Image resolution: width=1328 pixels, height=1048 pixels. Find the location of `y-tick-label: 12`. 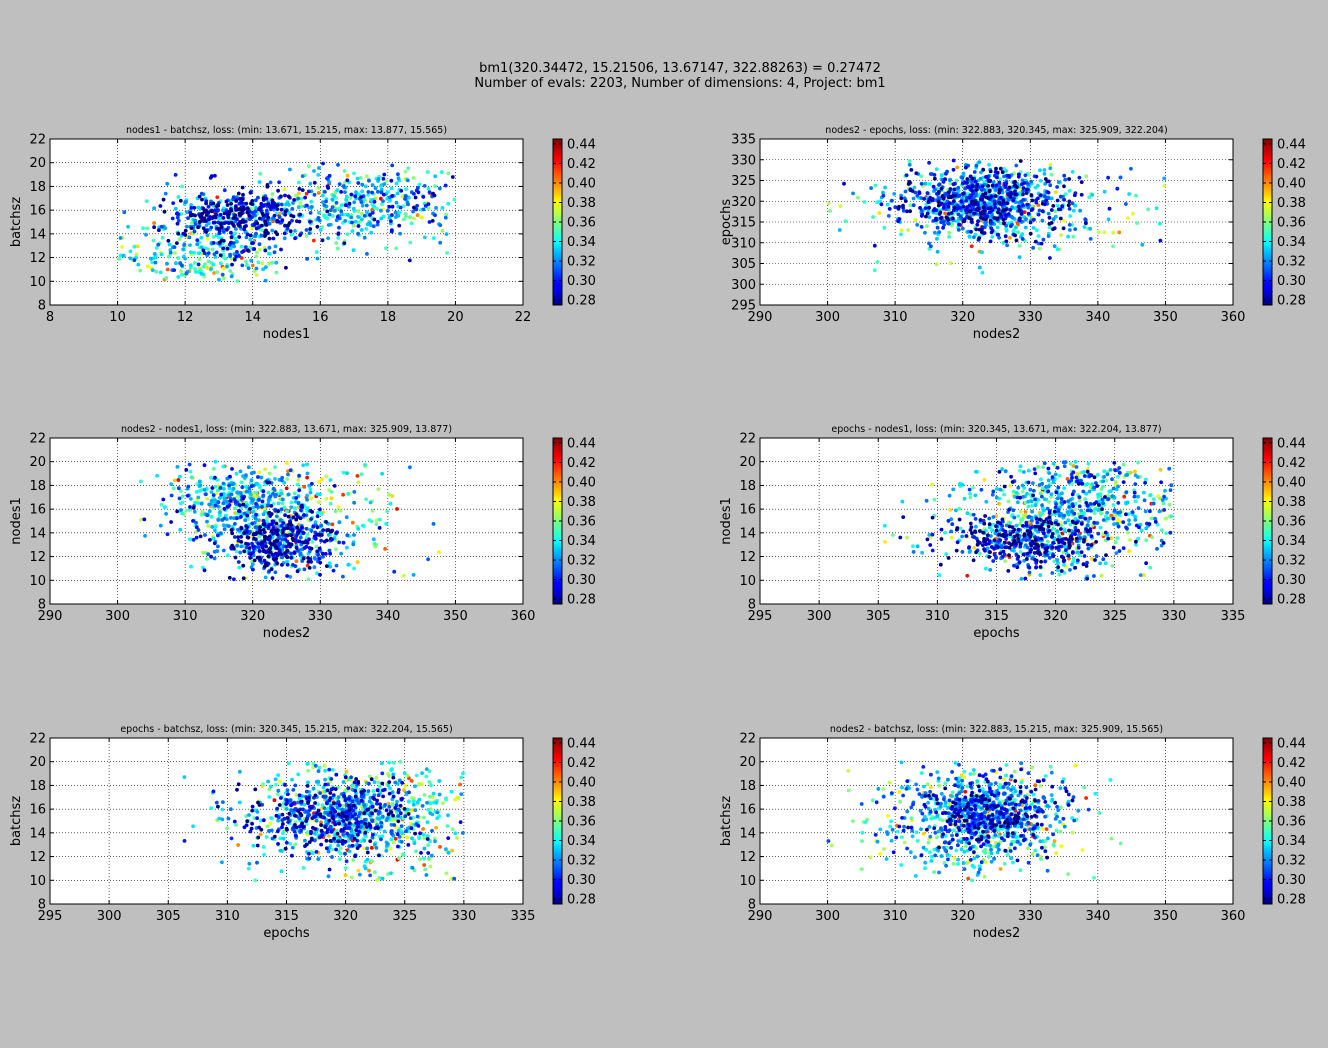

y-tick-label: 12 is located at coordinates (37, 258).